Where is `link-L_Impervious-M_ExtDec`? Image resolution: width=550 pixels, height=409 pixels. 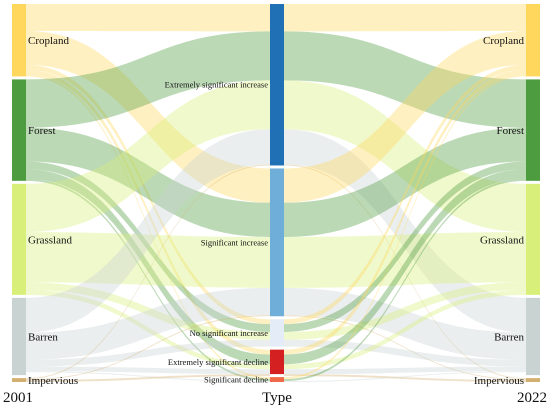
link-L_Impervious-M_ExtDec is located at coordinates (148, 378).